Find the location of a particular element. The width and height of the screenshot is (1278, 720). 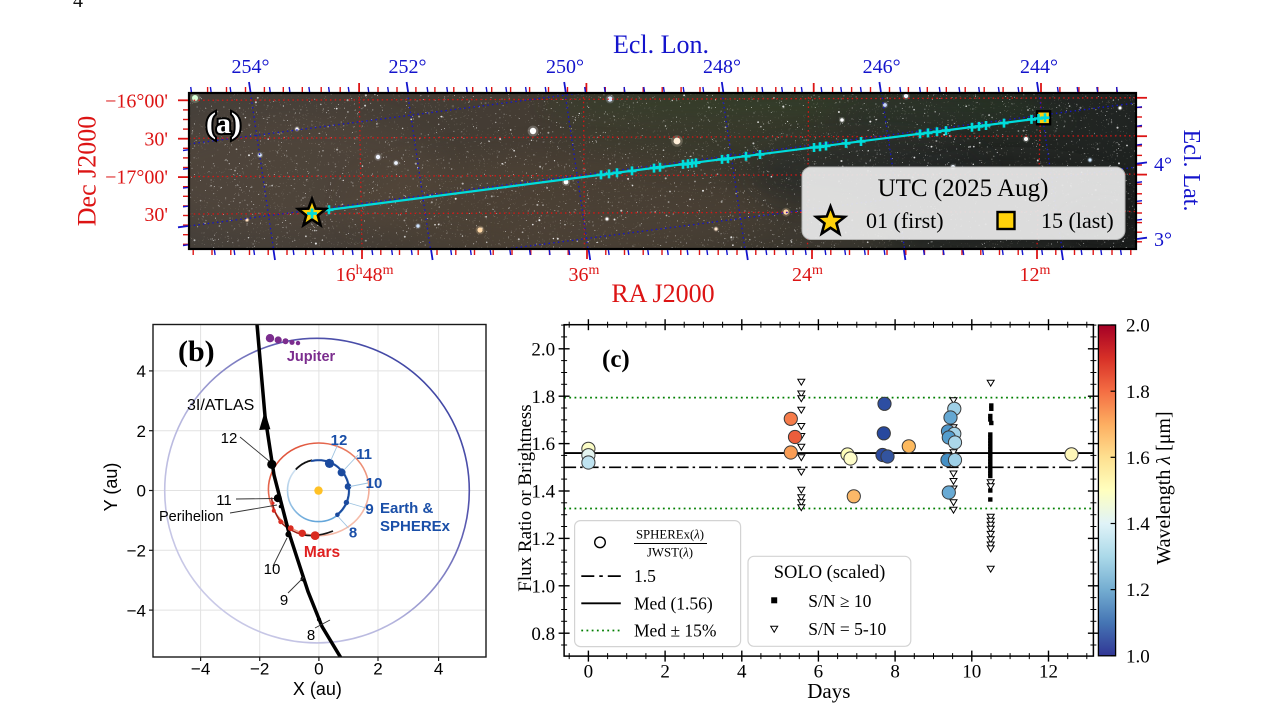

svg-text: −16°00' is located at coordinates (136, 101).